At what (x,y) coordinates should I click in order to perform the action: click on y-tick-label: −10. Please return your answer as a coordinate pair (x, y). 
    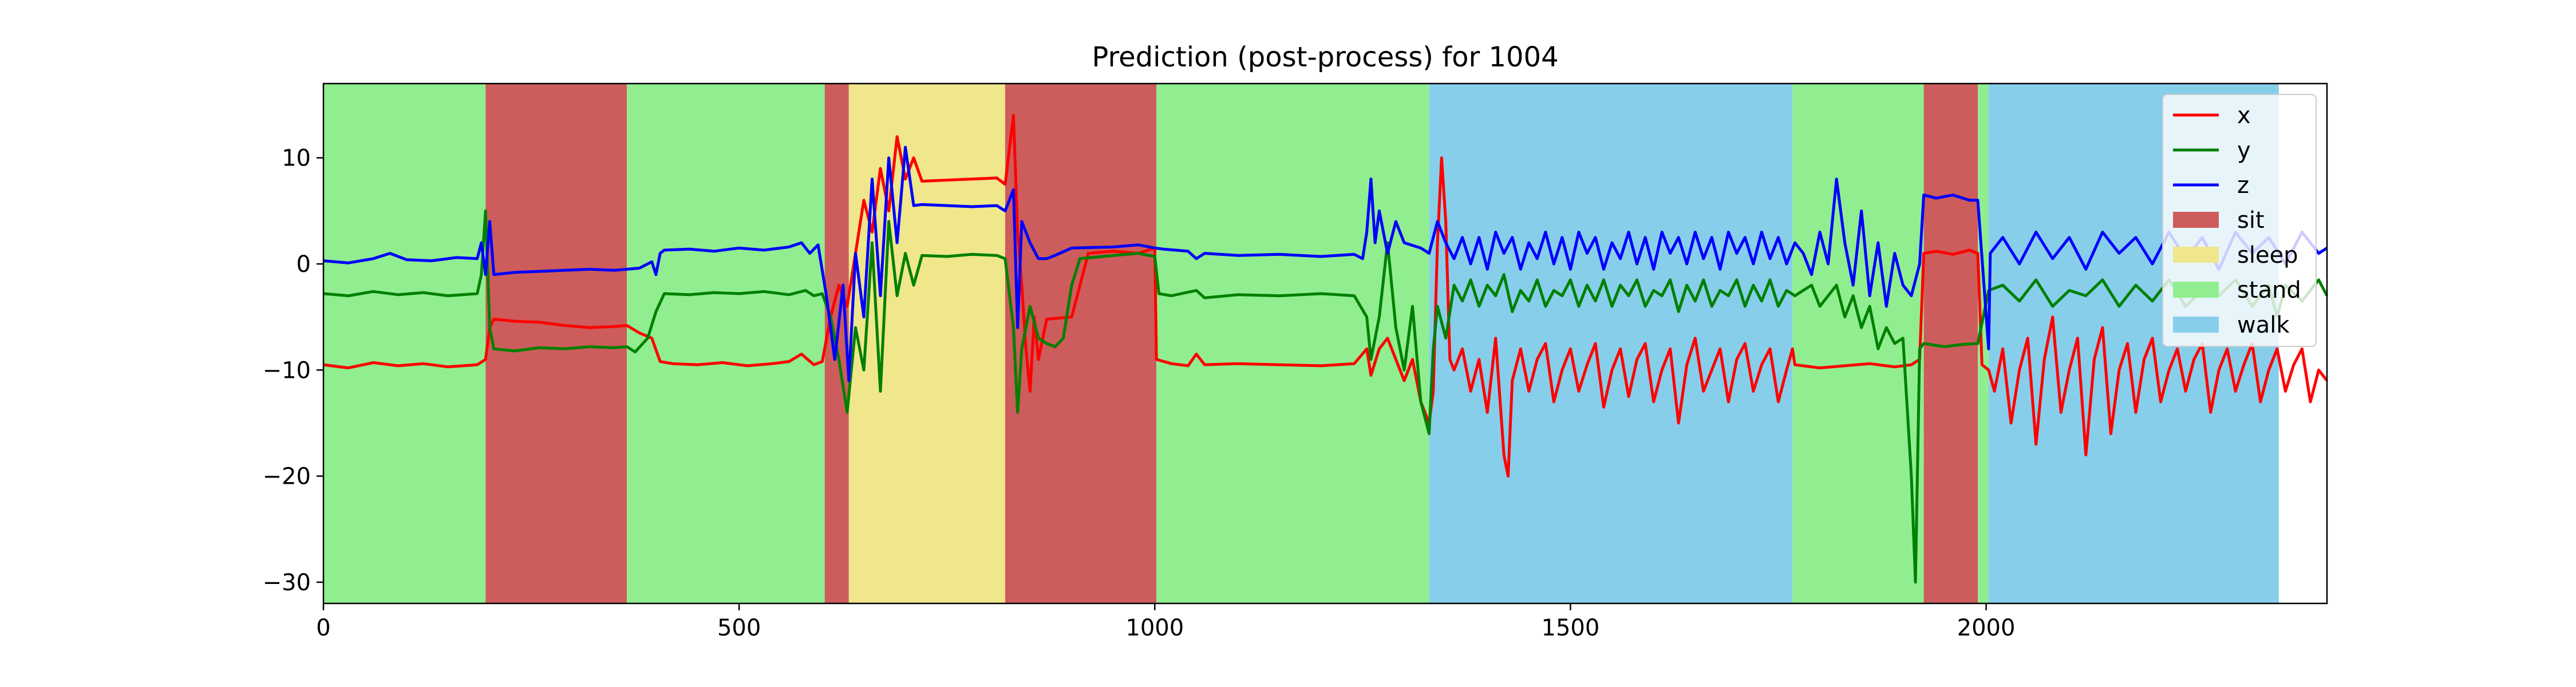
    Looking at the image, I should click on (287, 370).